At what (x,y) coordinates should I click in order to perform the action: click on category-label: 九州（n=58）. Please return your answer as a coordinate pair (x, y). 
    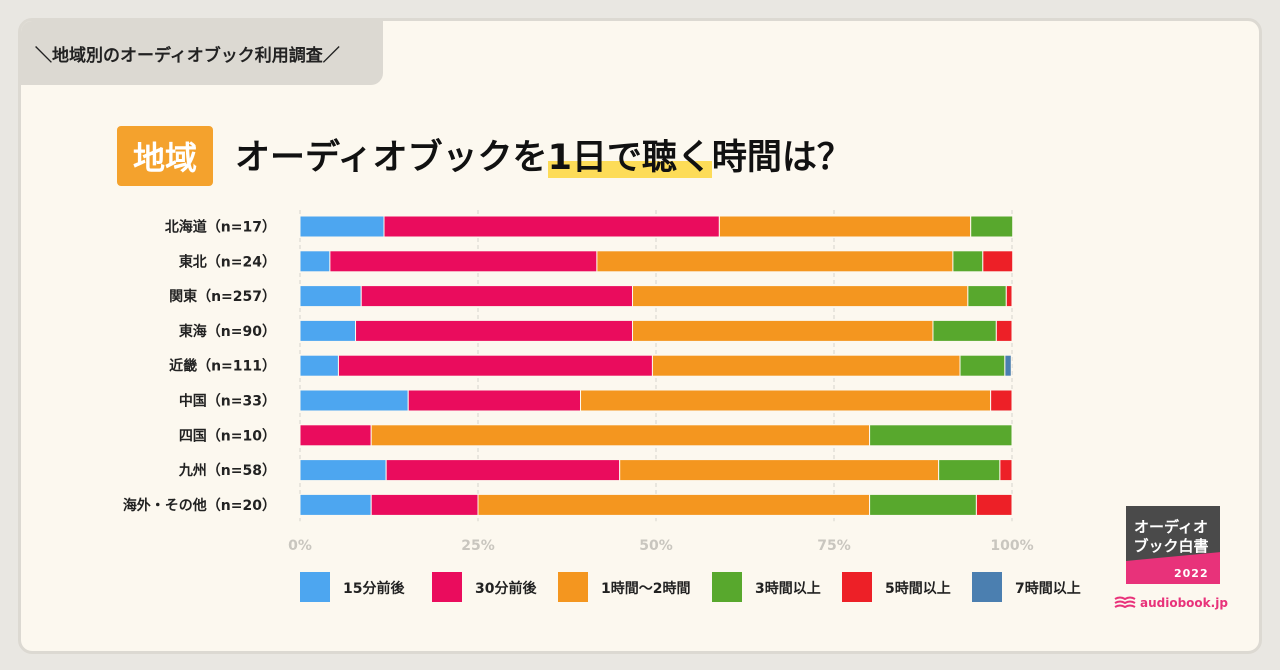
    Looking at the image, I should click on (227, 471).